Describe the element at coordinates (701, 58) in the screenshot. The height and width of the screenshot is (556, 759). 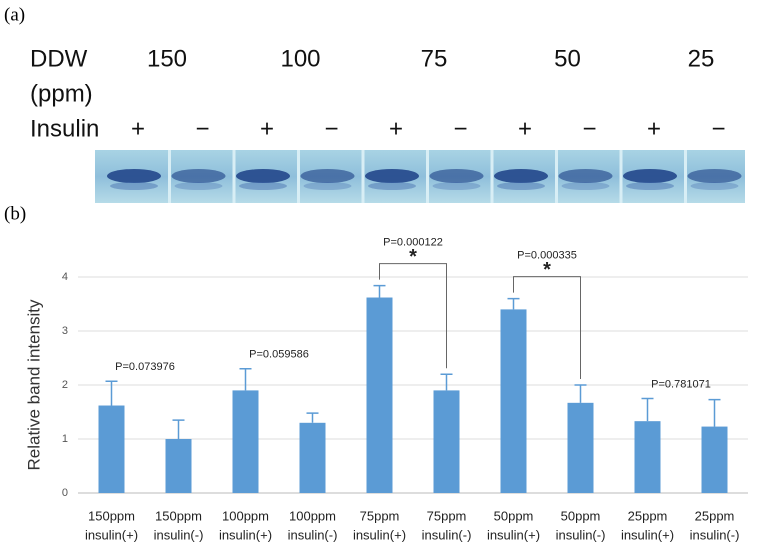
I see `concentration: 25` at that location.